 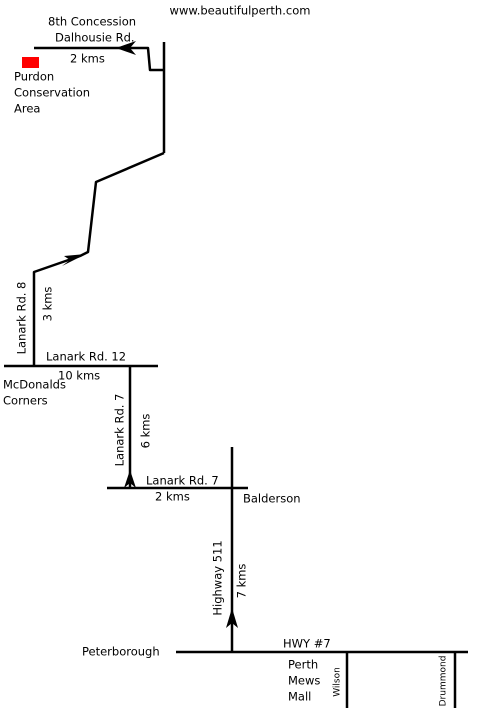 I want to click on place-label: McDonalds, so click(x=34, y=385).